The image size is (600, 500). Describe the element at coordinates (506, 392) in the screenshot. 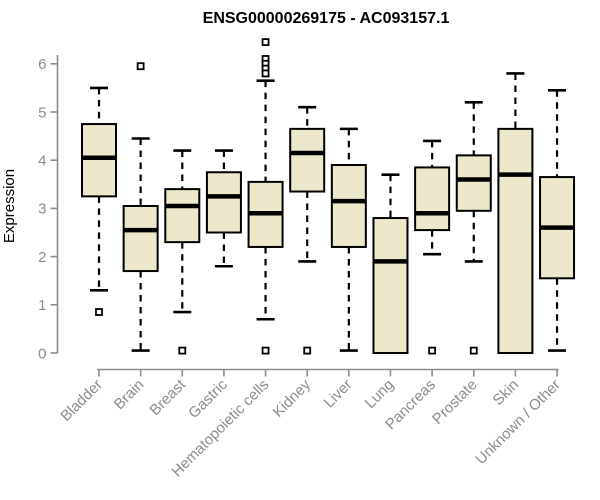

I see `x-tick-label: Skin` at that location.